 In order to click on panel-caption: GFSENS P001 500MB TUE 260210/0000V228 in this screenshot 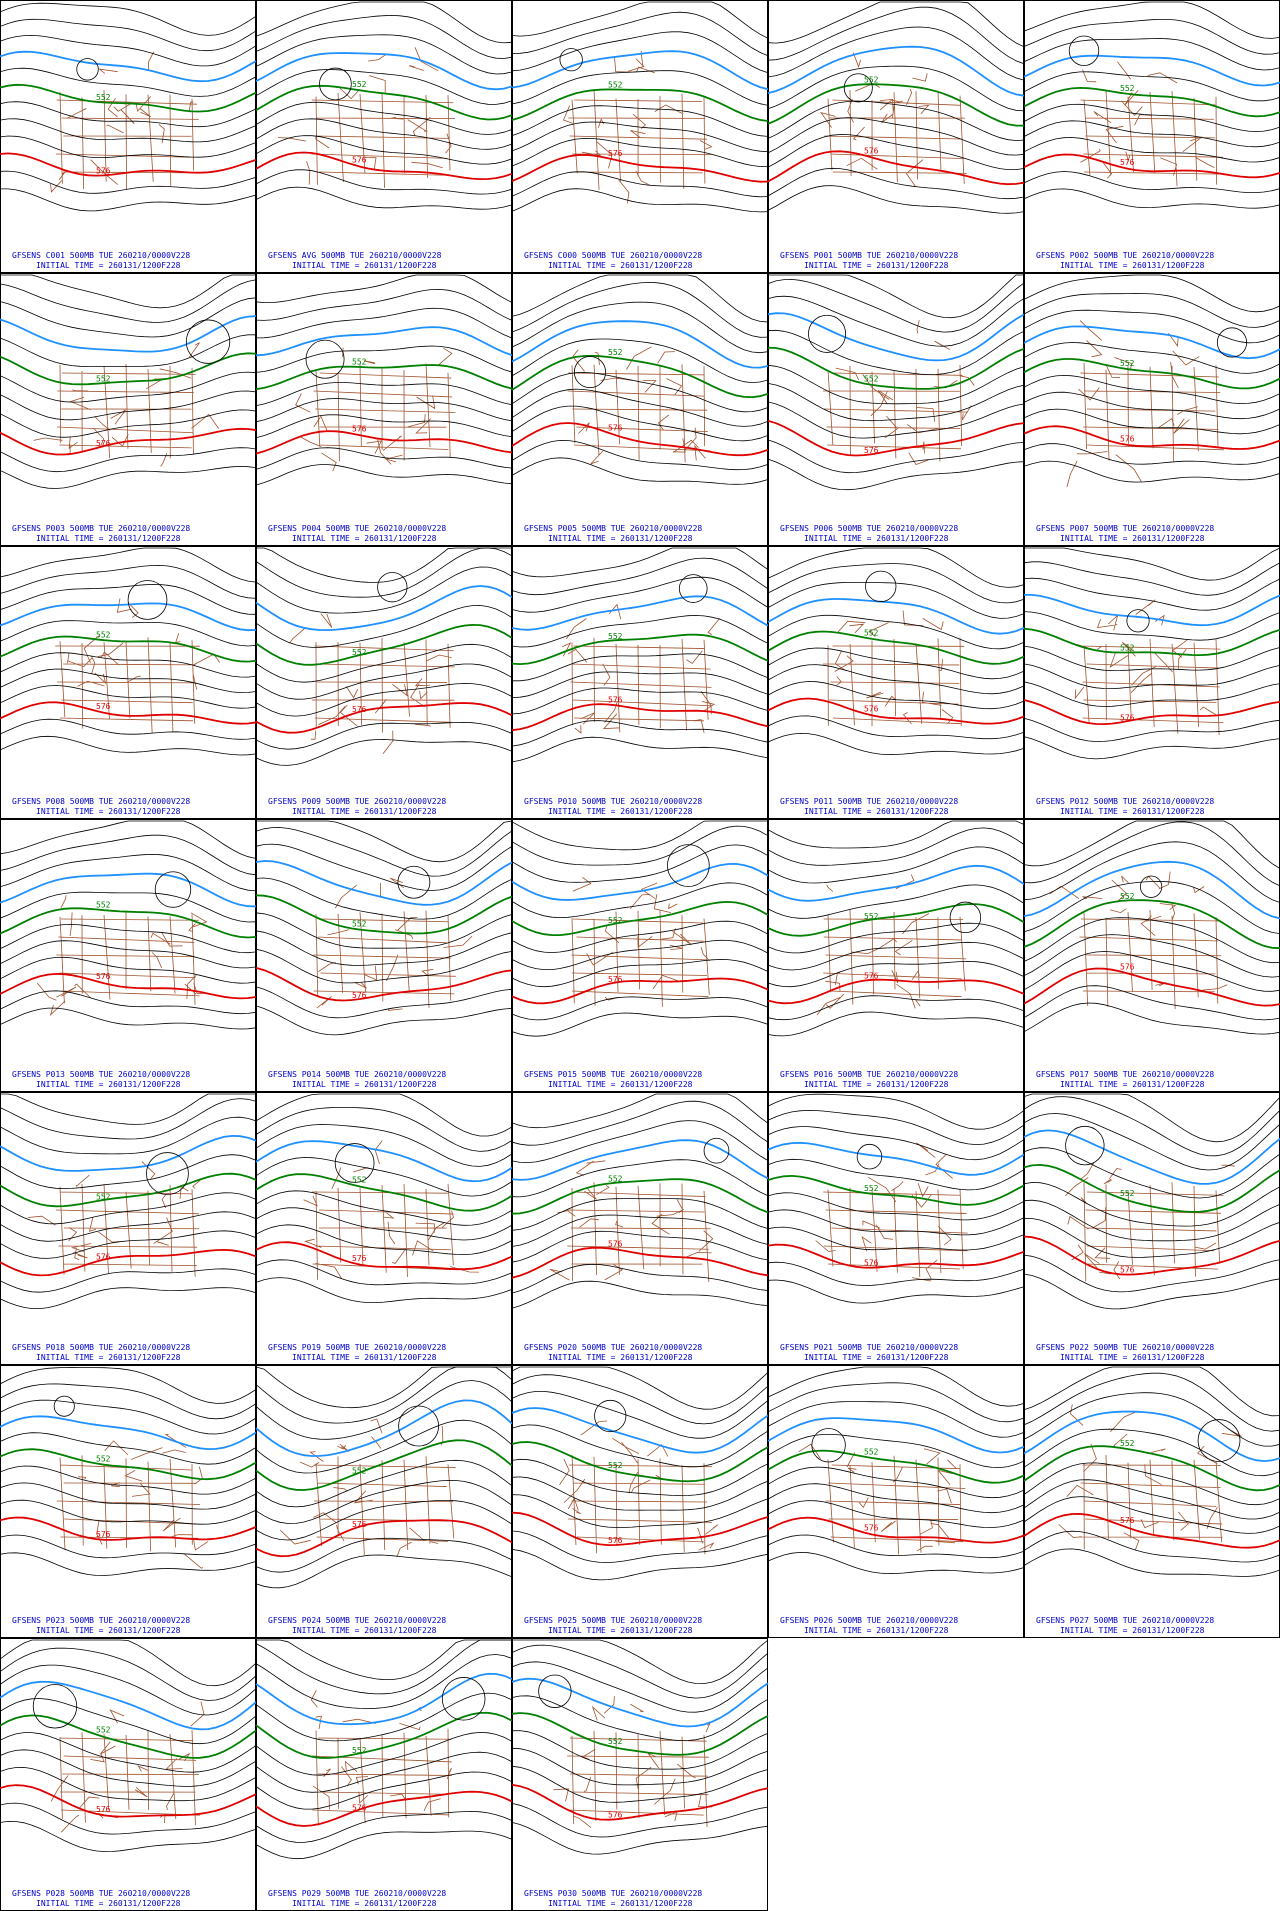, I will do `click(869, 255)`.